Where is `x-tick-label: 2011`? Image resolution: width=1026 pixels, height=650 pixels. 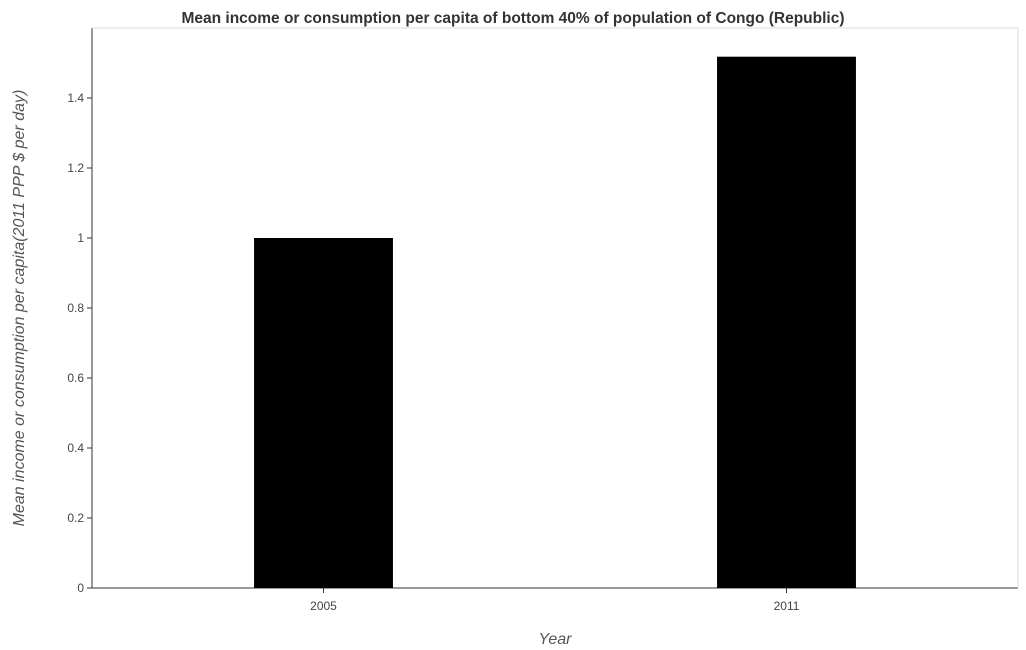
x-tick-label: 2011 is located at coordinates (787, 606).